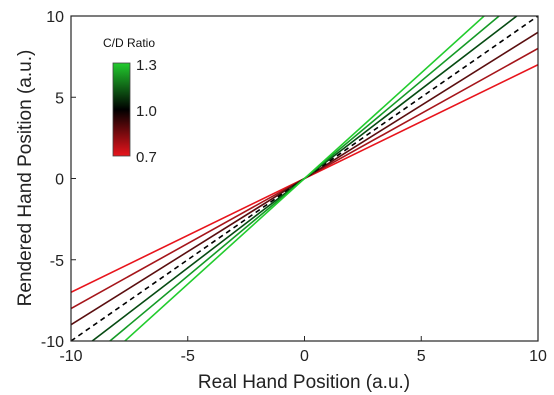  I want to click on x-tick-label-2: 0, so click(304, 356).